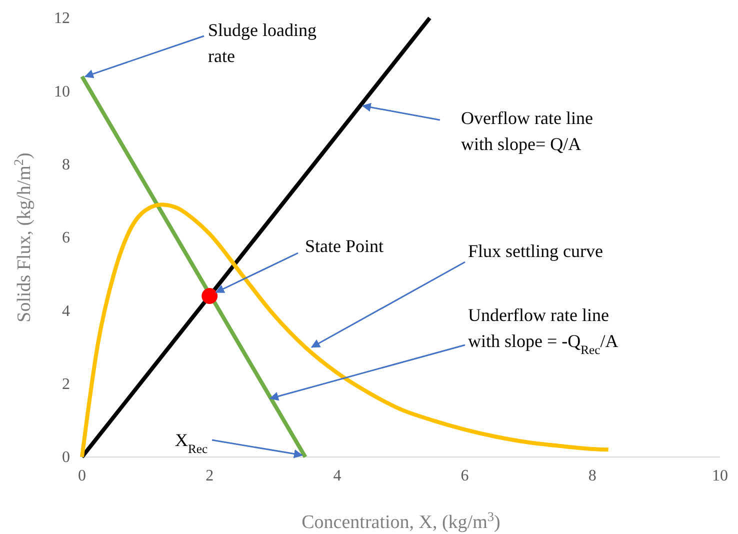 This screenshot has height=534, width=738. Describe the element at coordinates (66, 311) in the screenshot. I see `y-tick-label: 4` at that location.